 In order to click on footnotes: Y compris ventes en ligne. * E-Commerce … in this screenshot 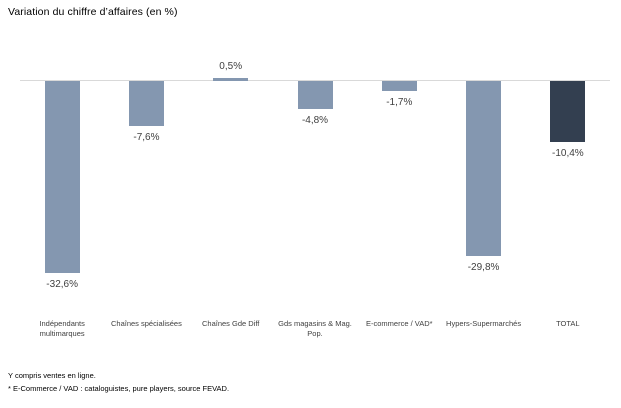, I will do `click(118, 382)`.